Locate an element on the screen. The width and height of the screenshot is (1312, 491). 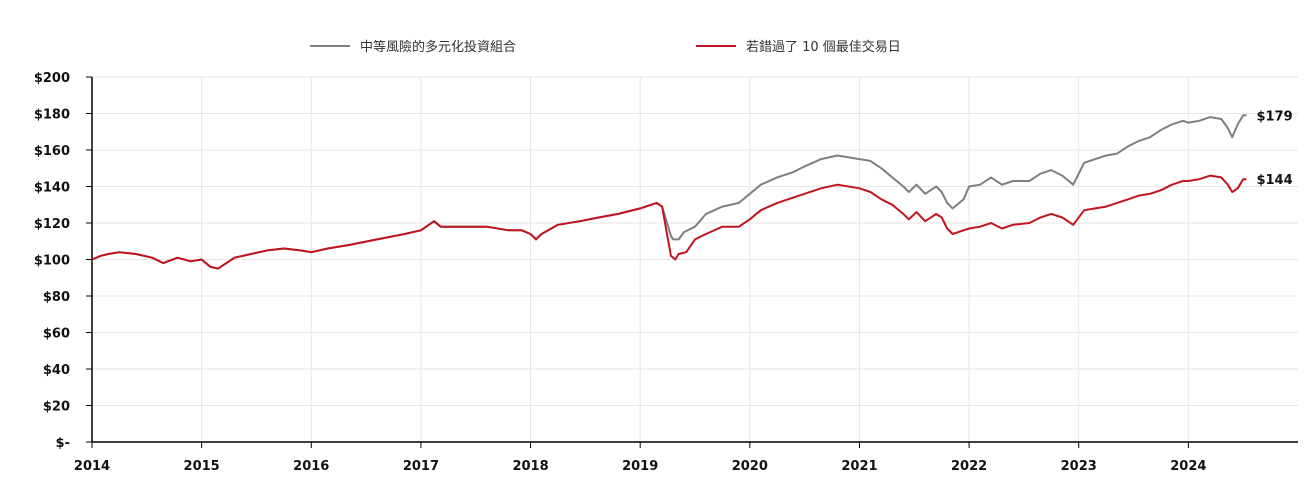
legend-item-diversified-portfolio: 中等風險的多元化投資組合 is located at coordinates (413, 45).